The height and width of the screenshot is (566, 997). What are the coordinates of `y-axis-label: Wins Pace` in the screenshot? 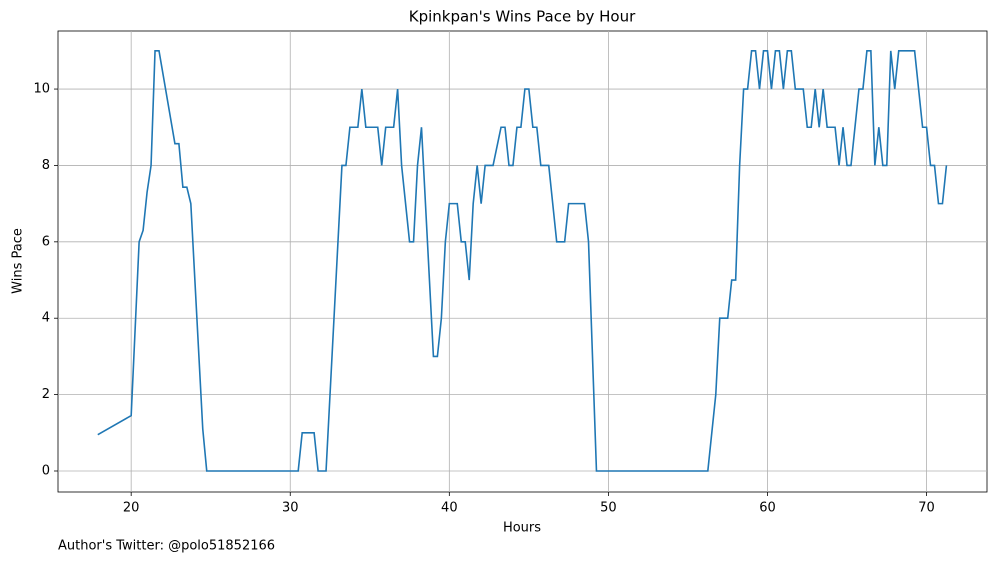 It's located at (18, 261).